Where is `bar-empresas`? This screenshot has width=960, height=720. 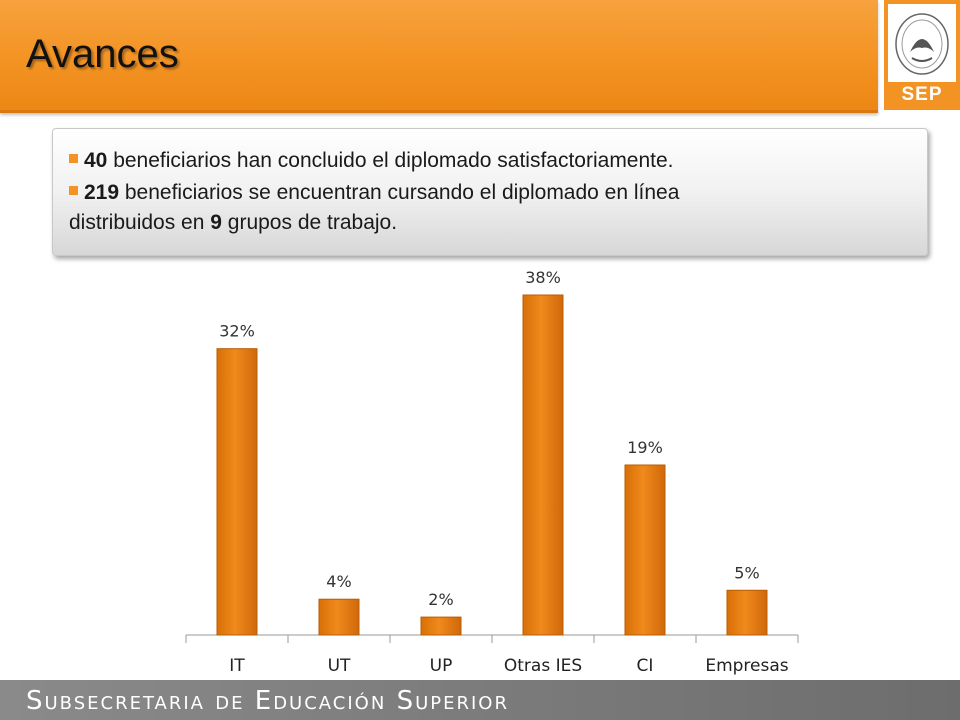 bar-empresas is located at coordinates (747, 612).